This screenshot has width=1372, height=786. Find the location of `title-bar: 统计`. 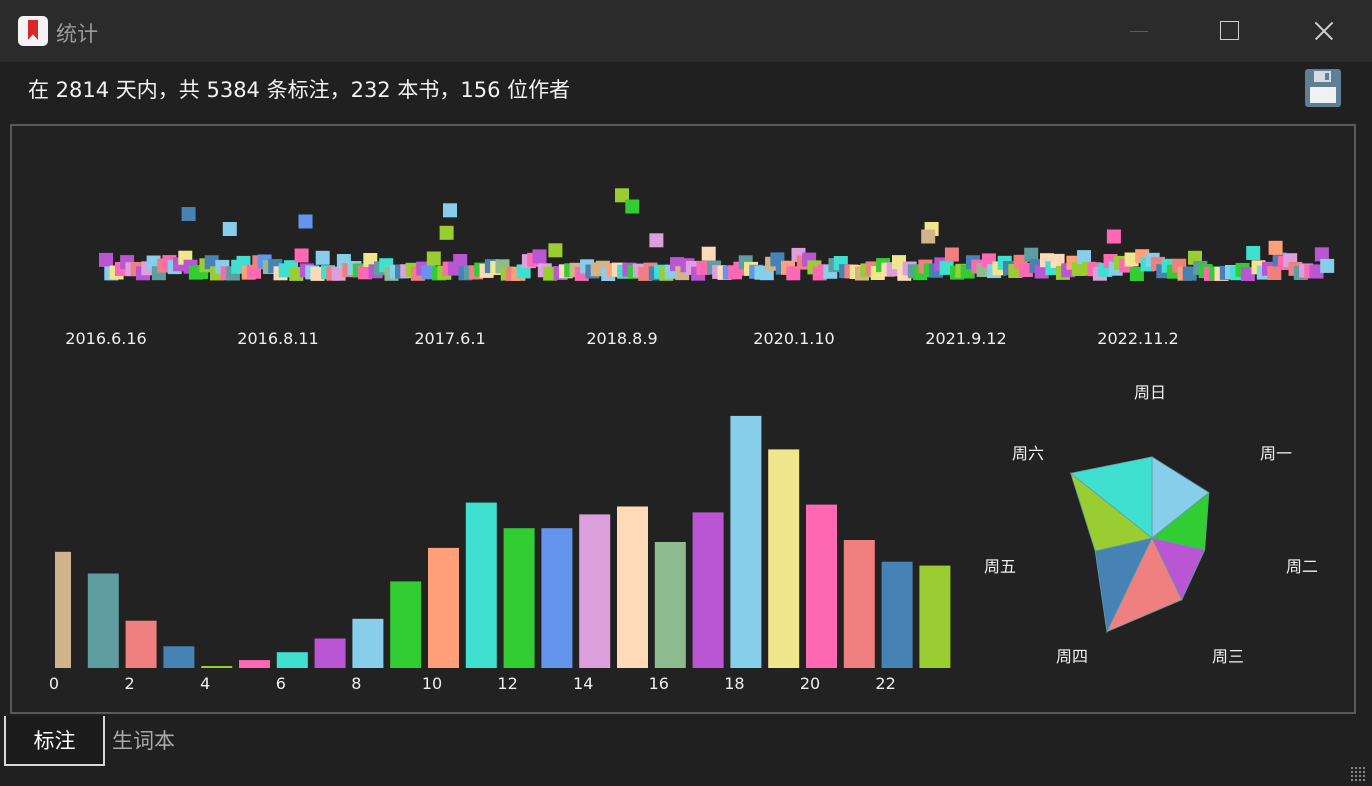

title-bar: 统计 is located at coordinates (686, 31).